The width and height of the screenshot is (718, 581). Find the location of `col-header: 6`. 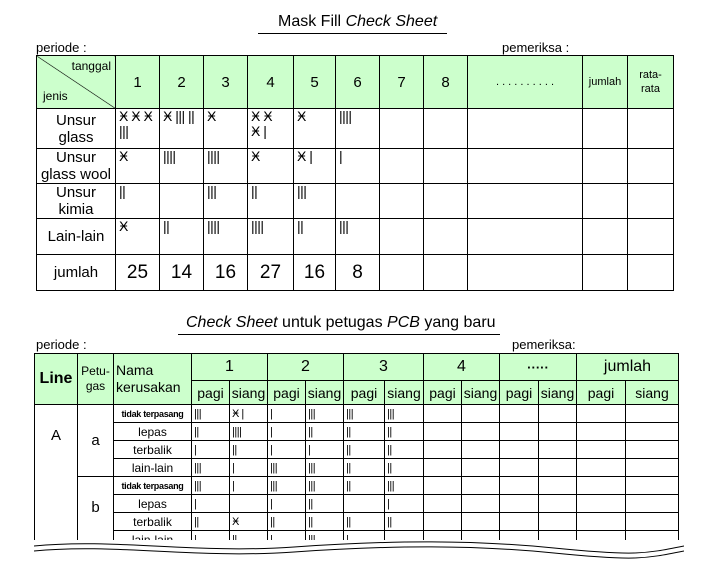

col-header: 6 is located at coordinates (357, 82).